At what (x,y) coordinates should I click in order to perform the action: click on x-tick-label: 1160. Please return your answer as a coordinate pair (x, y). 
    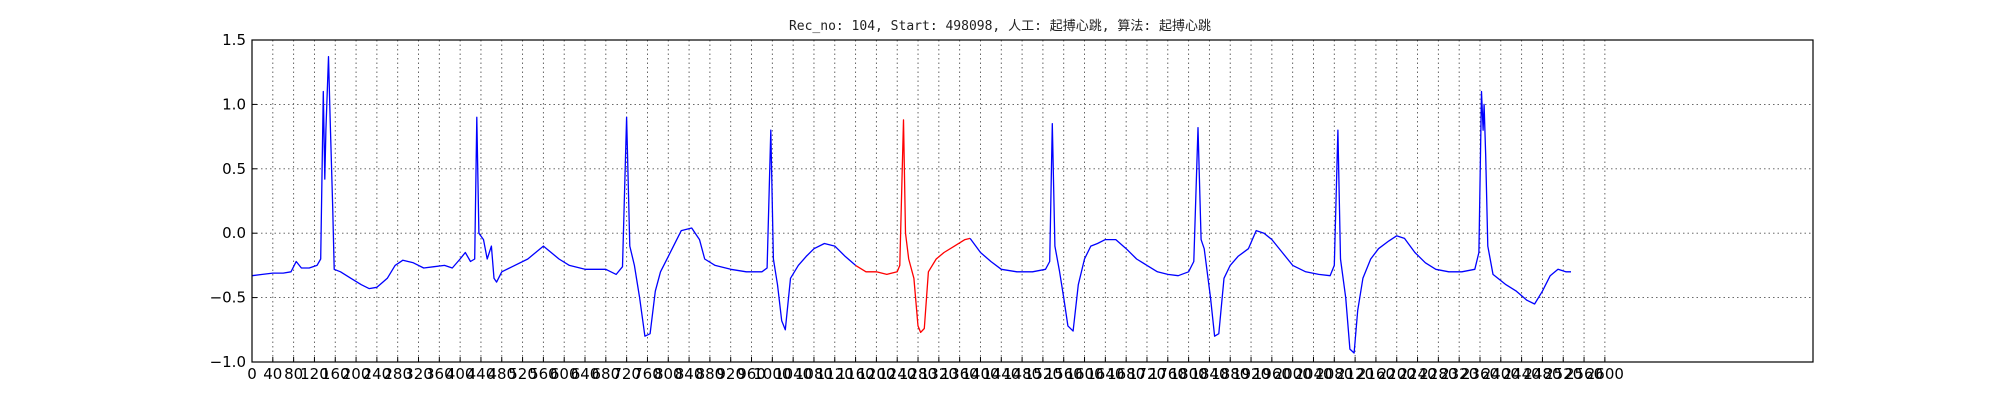
    Looking at the image, I should click on (855, 374).